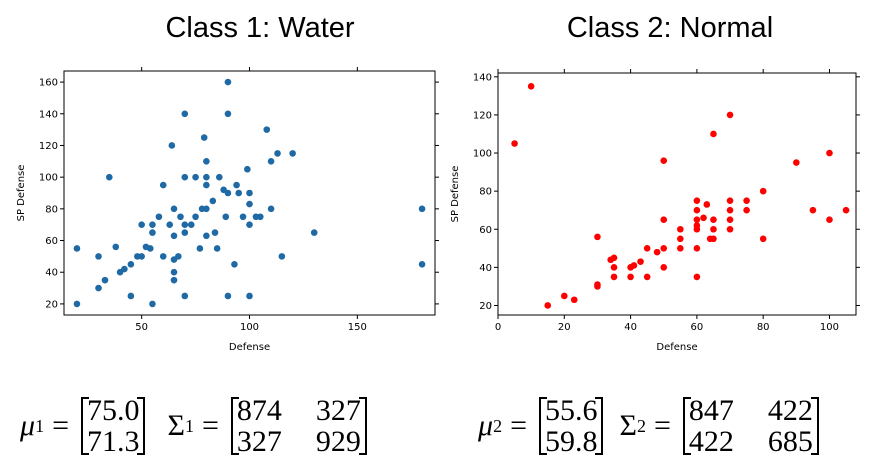 This screenshot has width=886, height=472. Describe the element at coordinates (482, 77) in the screenshot. I see `y-tick-label: 140` at that location.